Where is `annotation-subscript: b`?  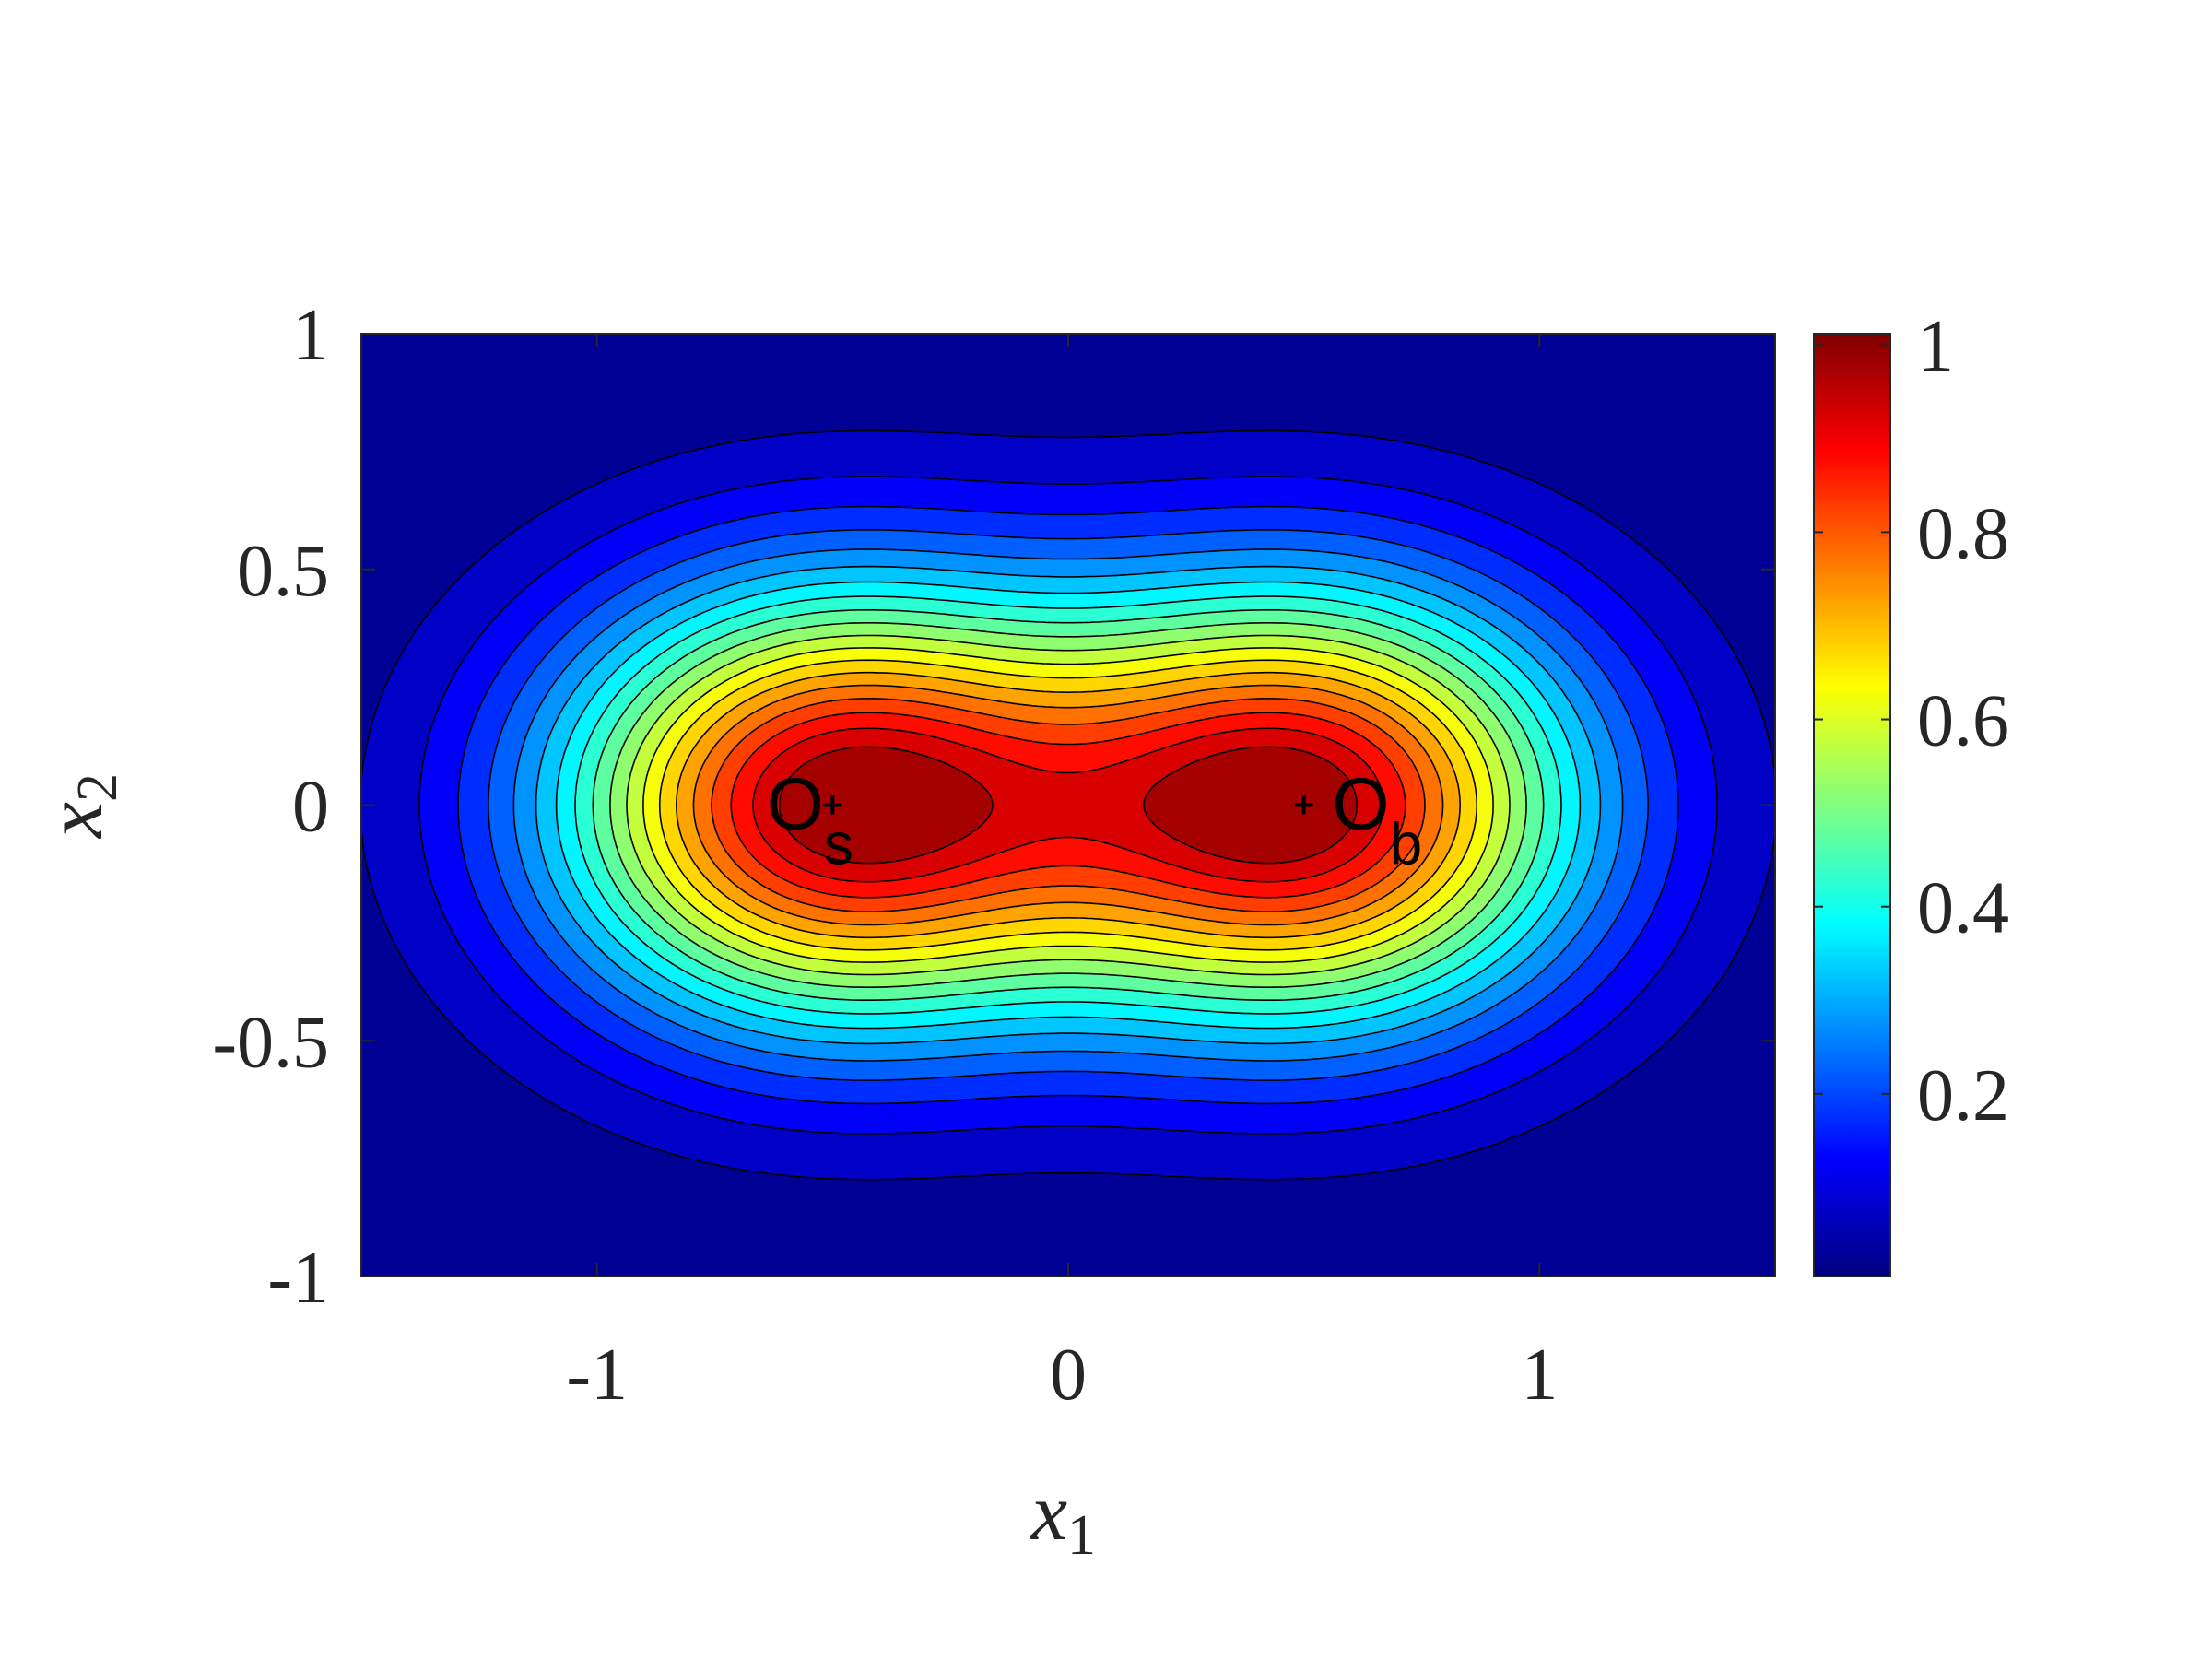
annotation-subscript: b is located at coordinates (1406, 844).